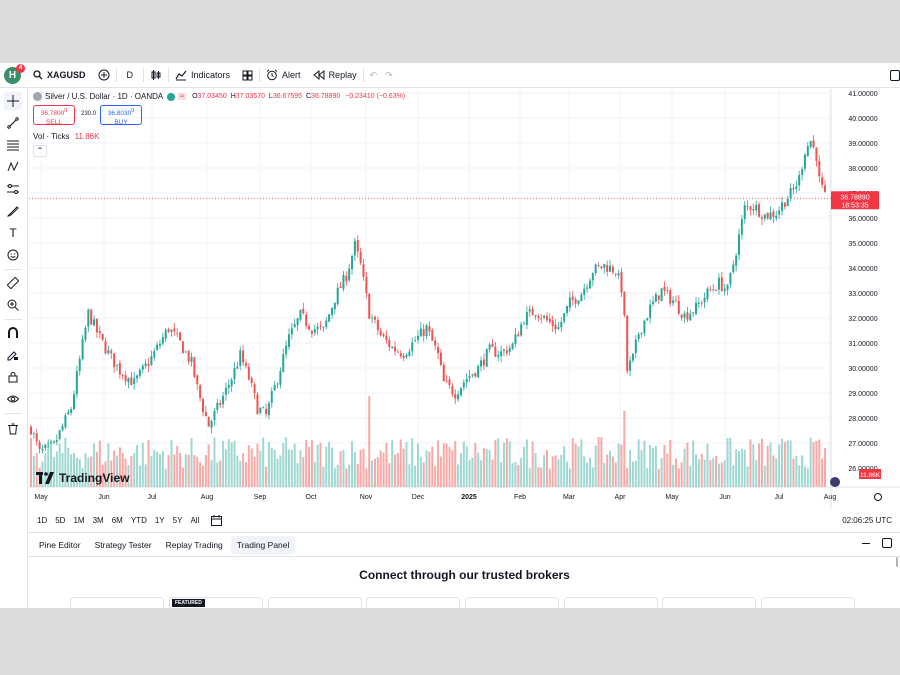 The height and width of the screenshot is (675, 900). I want to click on user-avatar: H 4, so click(14, 73).